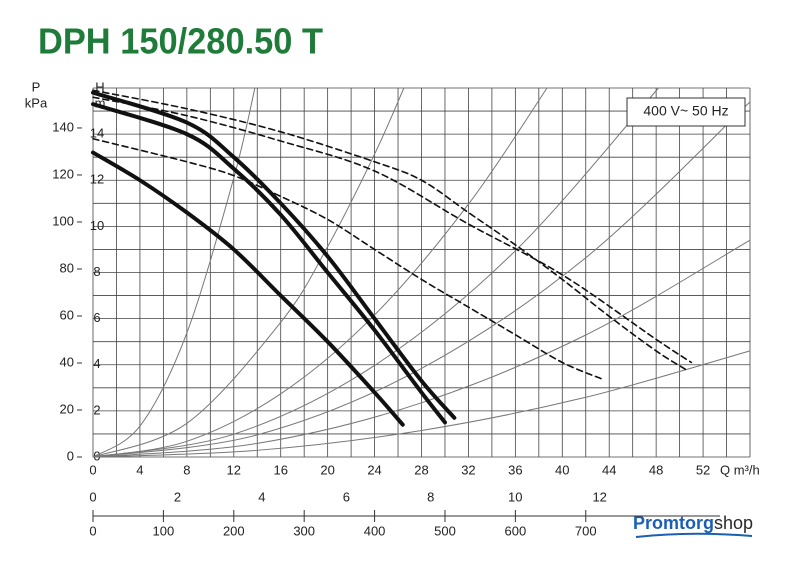  I want to click on y2-tick-label: 60, so click(67, 314).